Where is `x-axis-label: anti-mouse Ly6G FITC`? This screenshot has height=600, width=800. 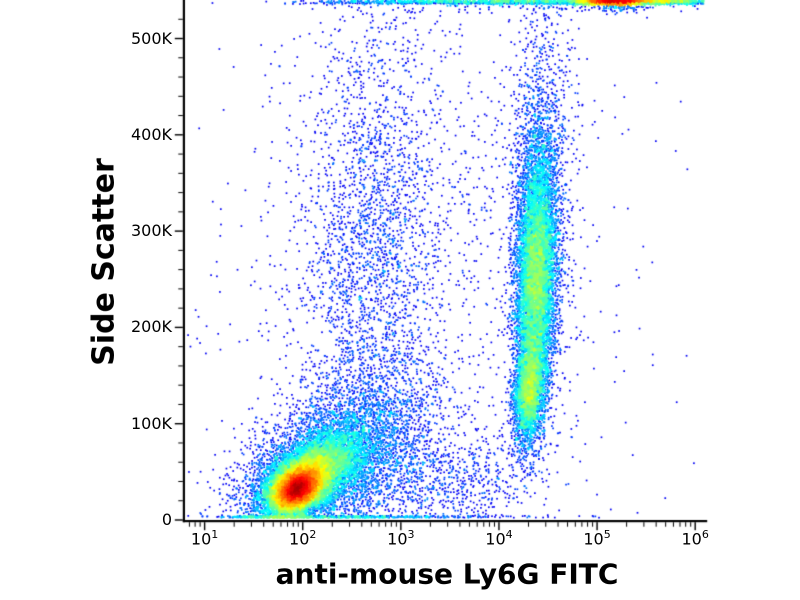
x-axis-label: anti-mouse Ly6G FITC is located at coordinates (447, 574).